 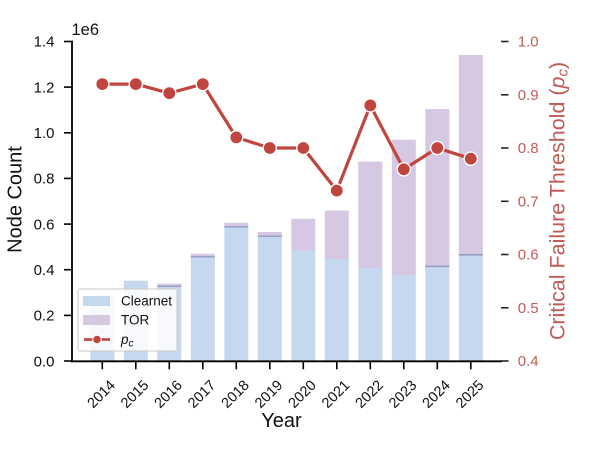 I want to click on svg-text: Node Count, so click(x=16, y=199).